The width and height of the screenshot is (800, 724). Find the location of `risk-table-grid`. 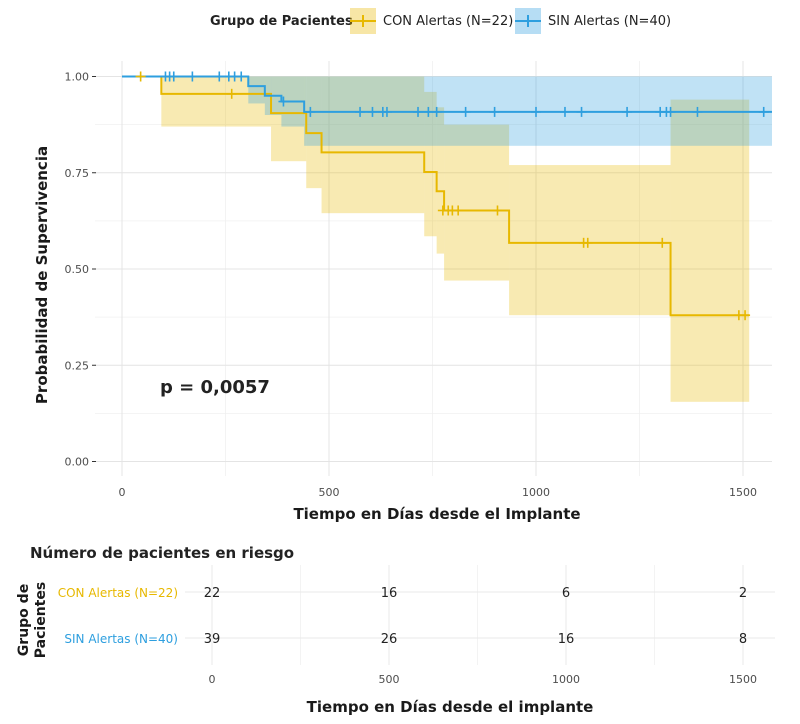

risk-table-grid is located at coordinates (480, 615).